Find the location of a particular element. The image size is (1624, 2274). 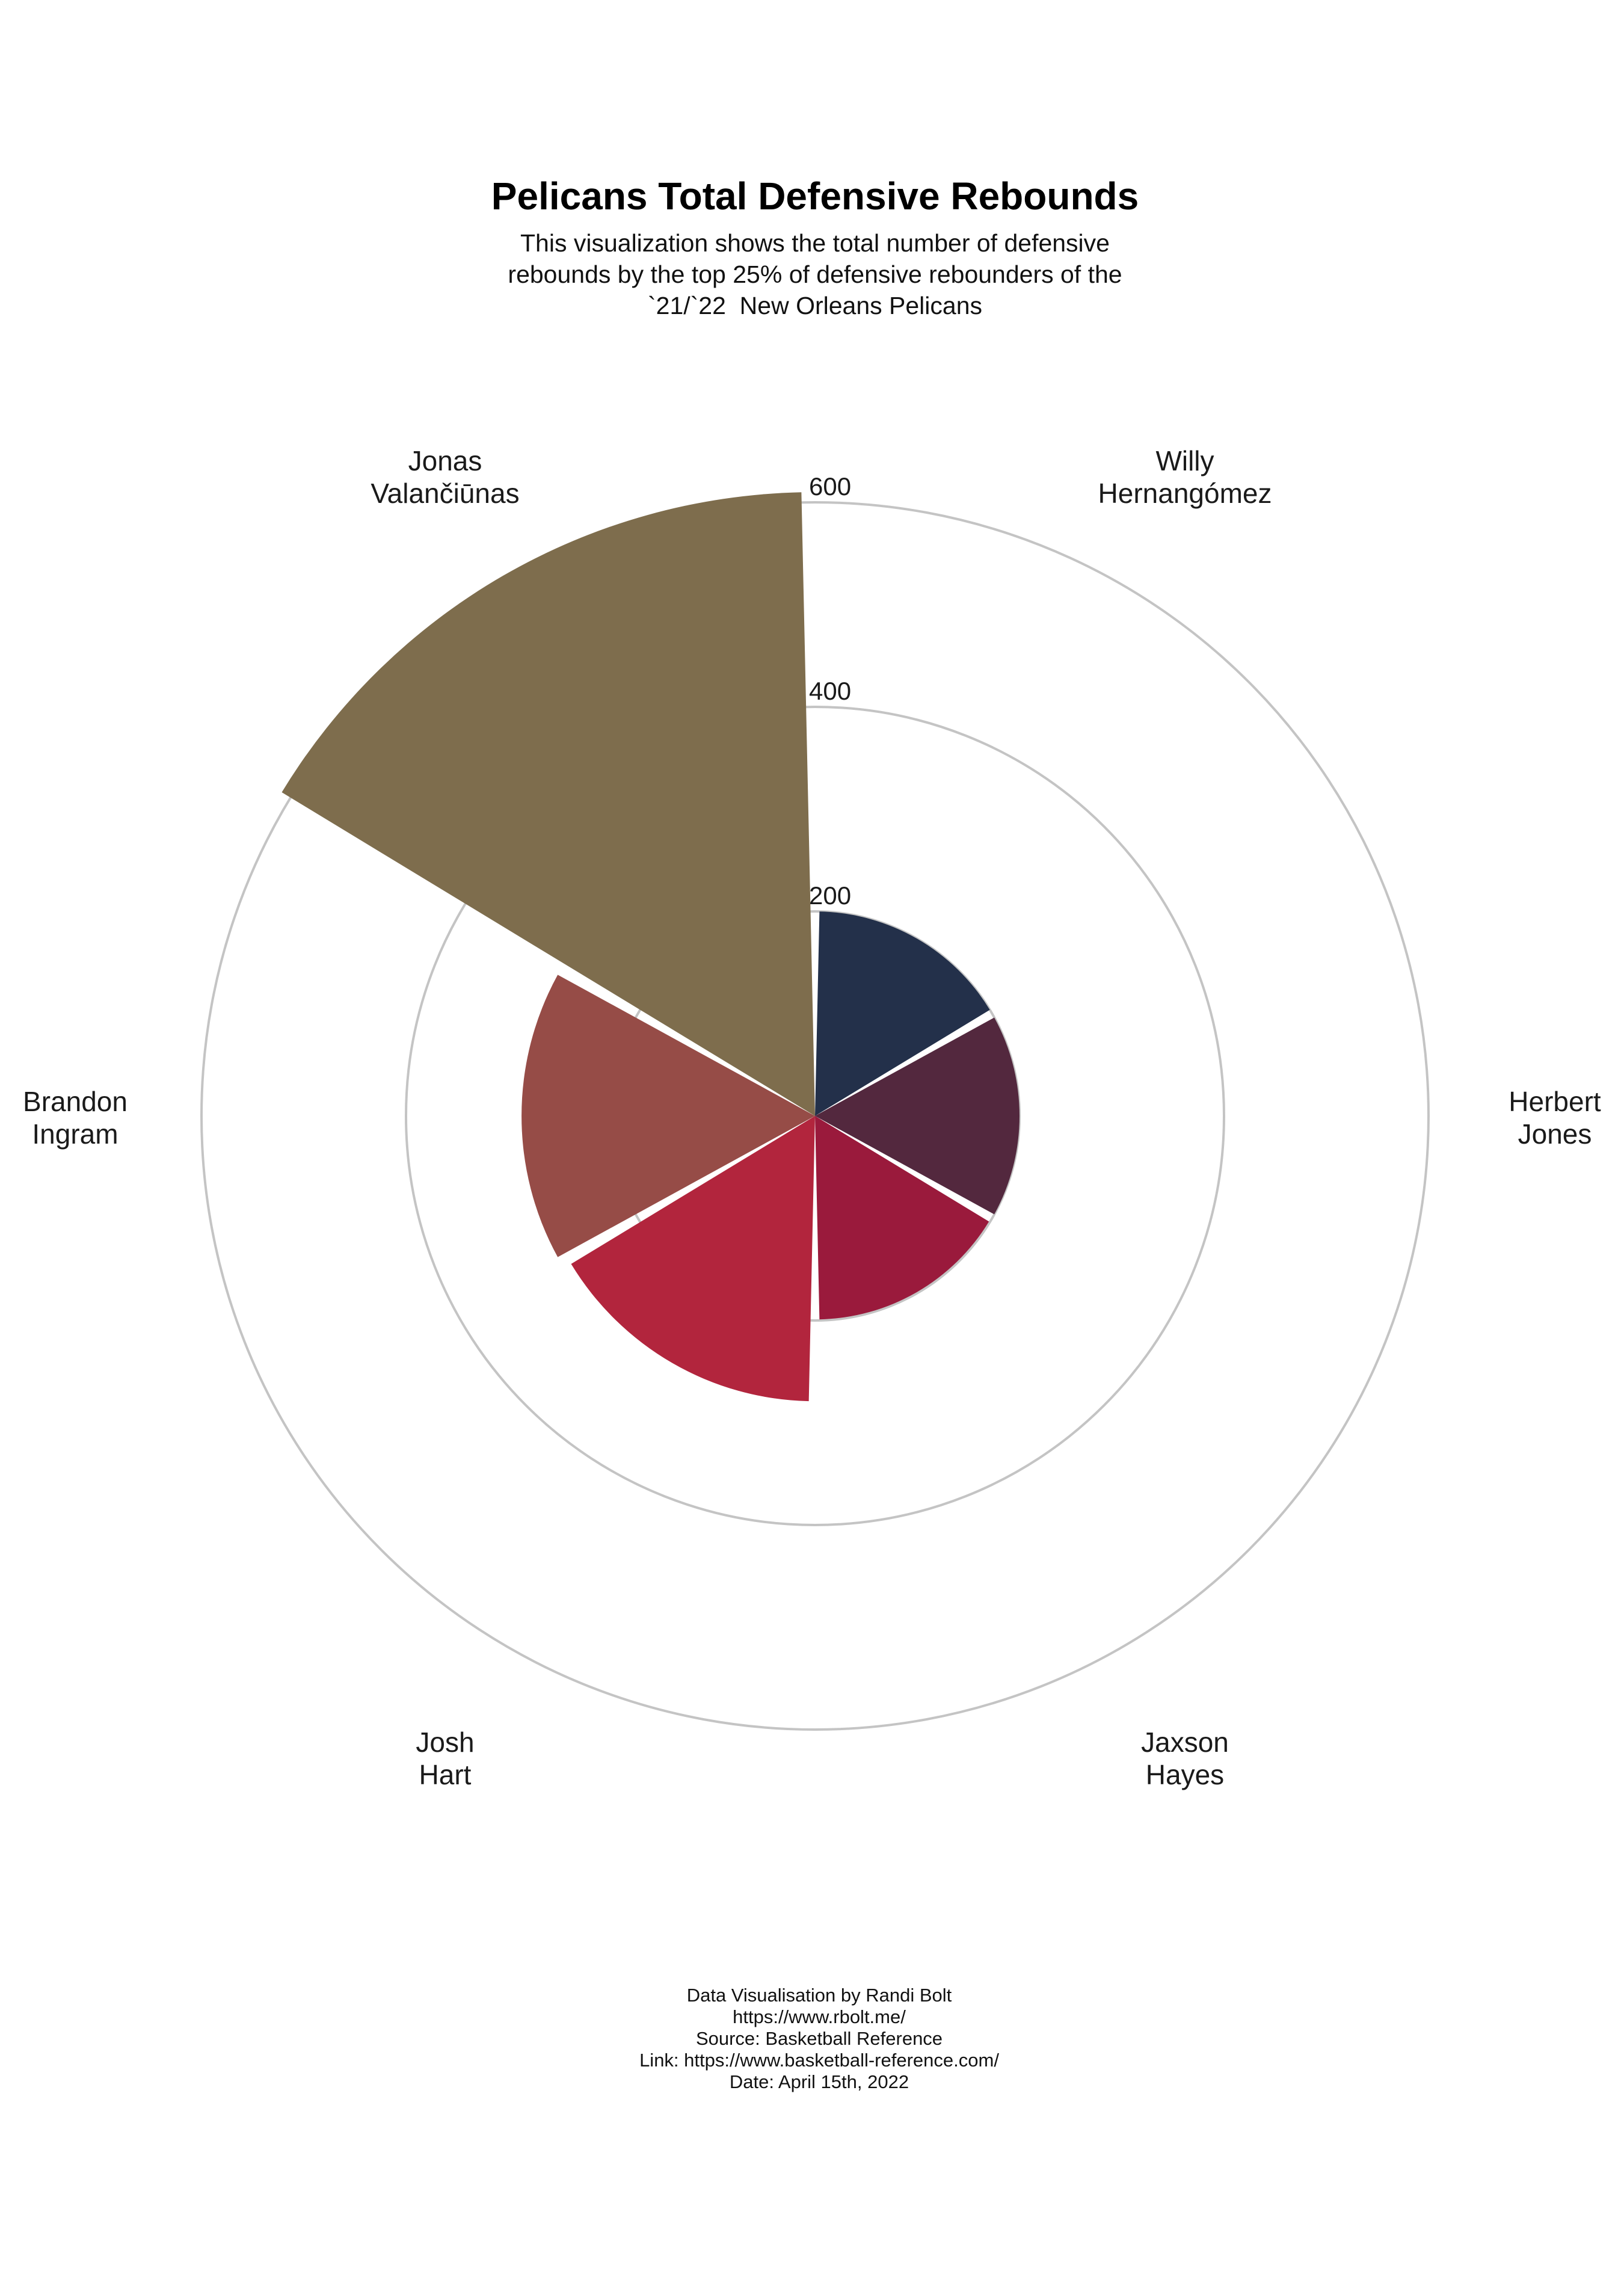

category-label-line: Jones is located at coordinates (1555, 1134).